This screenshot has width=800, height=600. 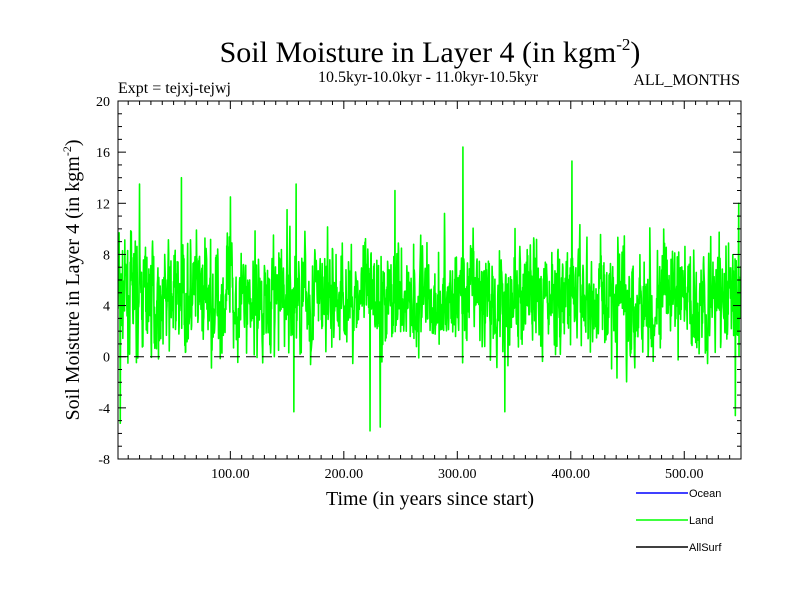 What do you see at coordinates (457, 474) in the screenshot?
I see `x-tick-label: 300.00` at bounding box center [457, 474].